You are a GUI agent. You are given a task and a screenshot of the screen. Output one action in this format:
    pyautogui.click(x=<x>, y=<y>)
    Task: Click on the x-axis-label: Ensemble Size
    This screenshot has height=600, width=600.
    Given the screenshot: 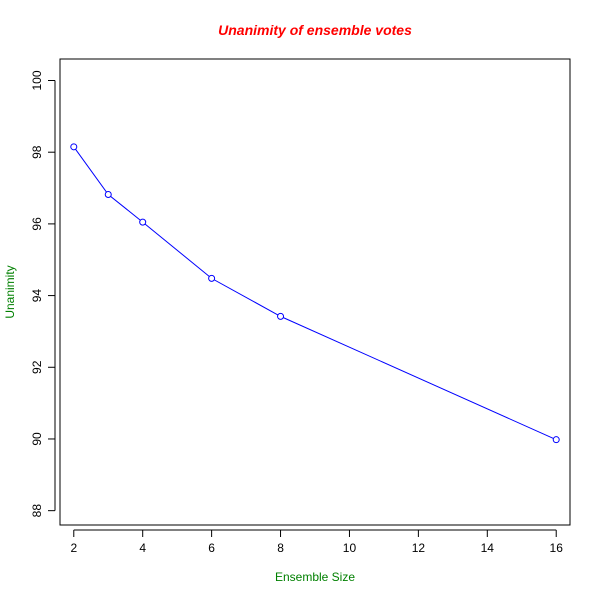 What is the action you would take?
    pyautogui.click(x=315, y=577)
    